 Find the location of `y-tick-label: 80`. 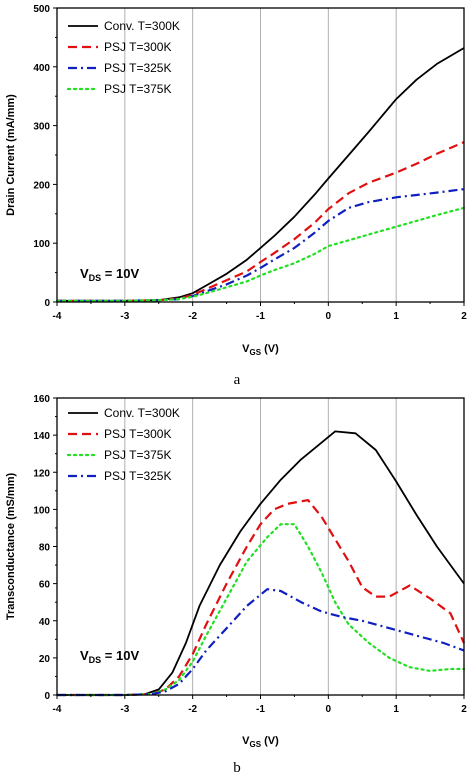

y-tick-label: 80 is located at coordinates (45, 548).